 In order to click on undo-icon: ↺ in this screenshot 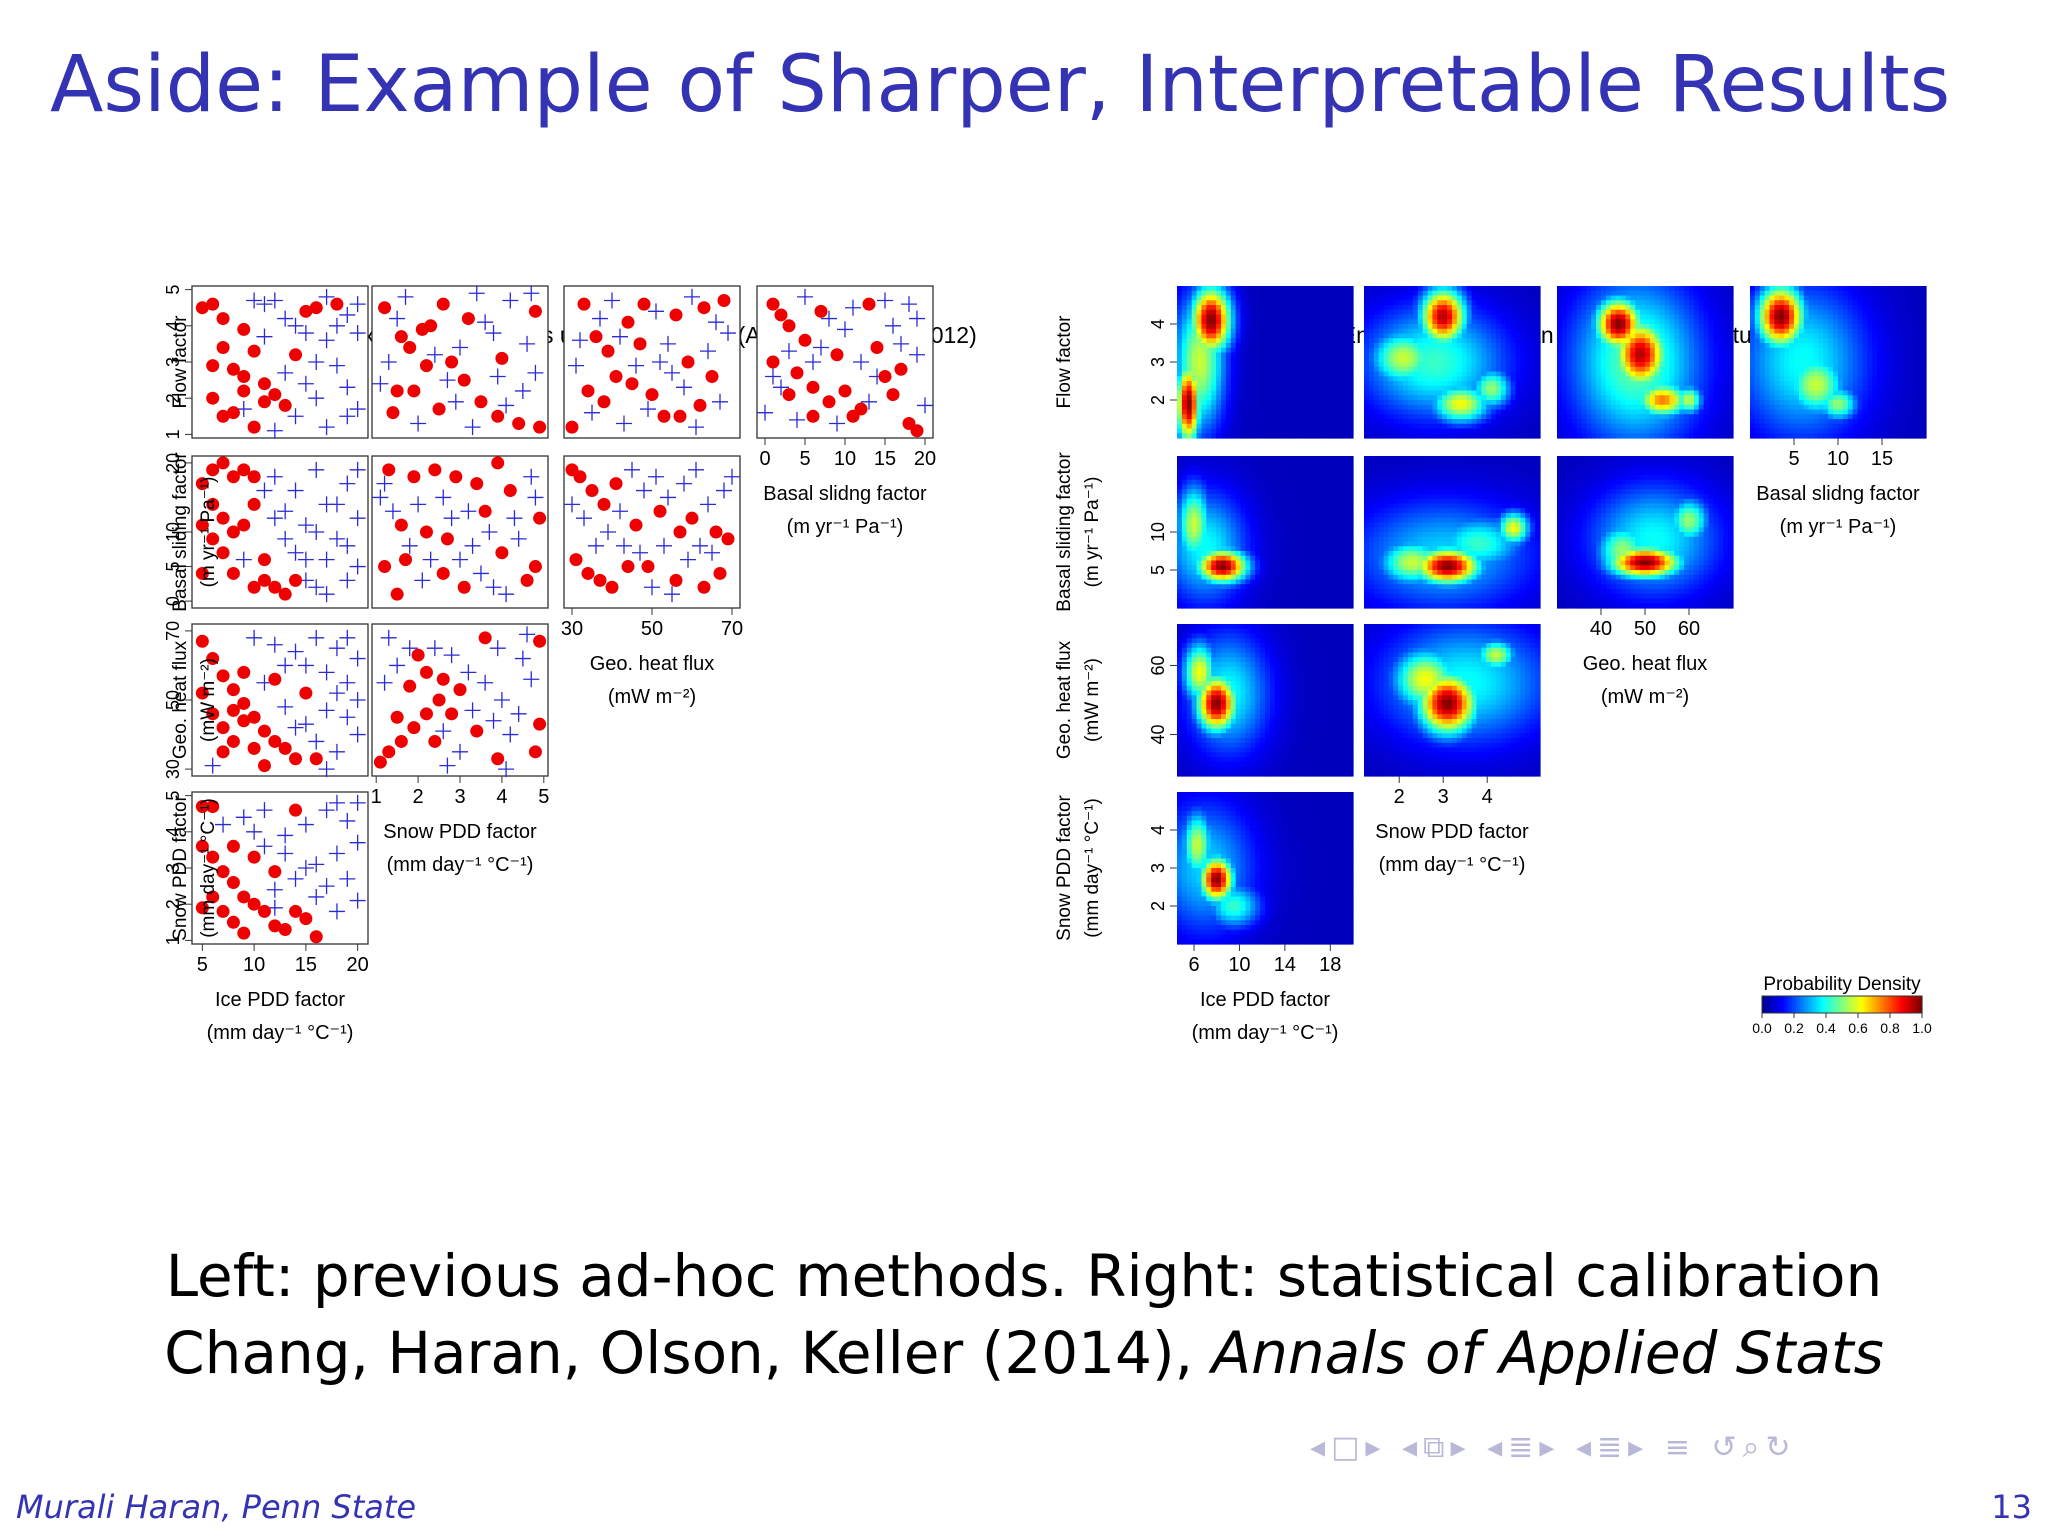, I will do `click(1727, 1447)`.